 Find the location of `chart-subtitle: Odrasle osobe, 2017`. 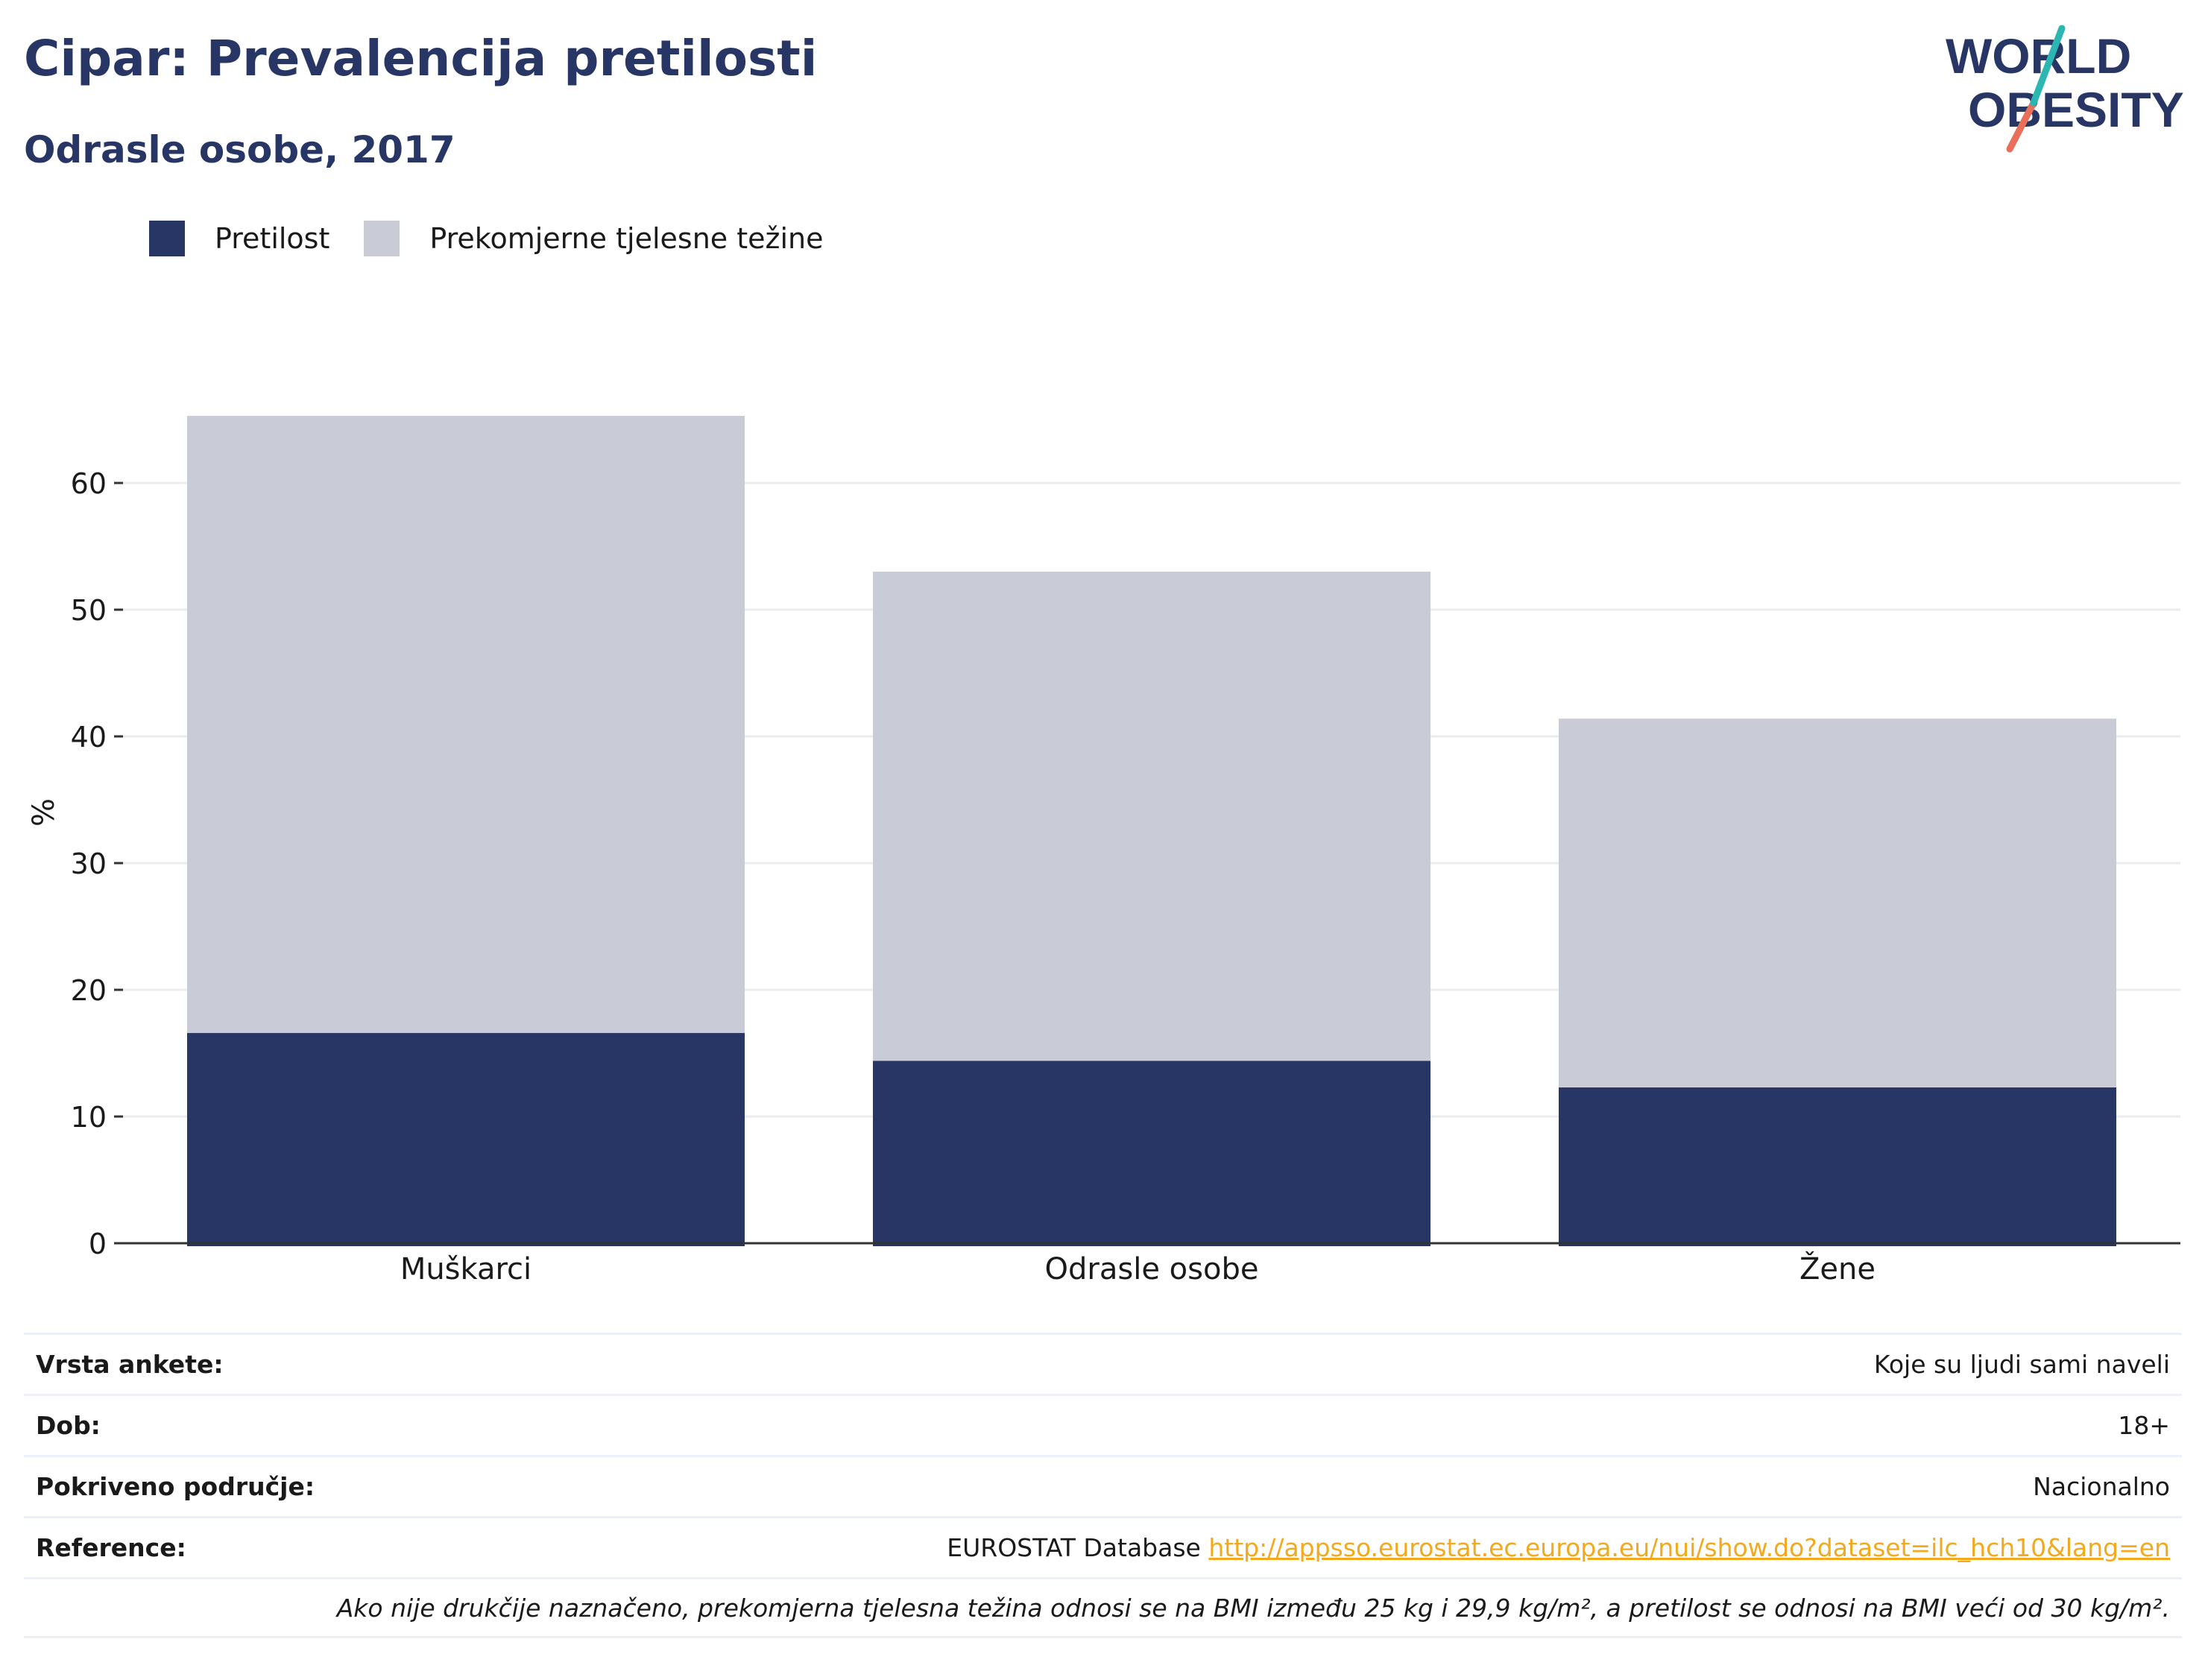

chart-subtitle: Odrasle osobe, 2017 is located at coordinates (239, 149).